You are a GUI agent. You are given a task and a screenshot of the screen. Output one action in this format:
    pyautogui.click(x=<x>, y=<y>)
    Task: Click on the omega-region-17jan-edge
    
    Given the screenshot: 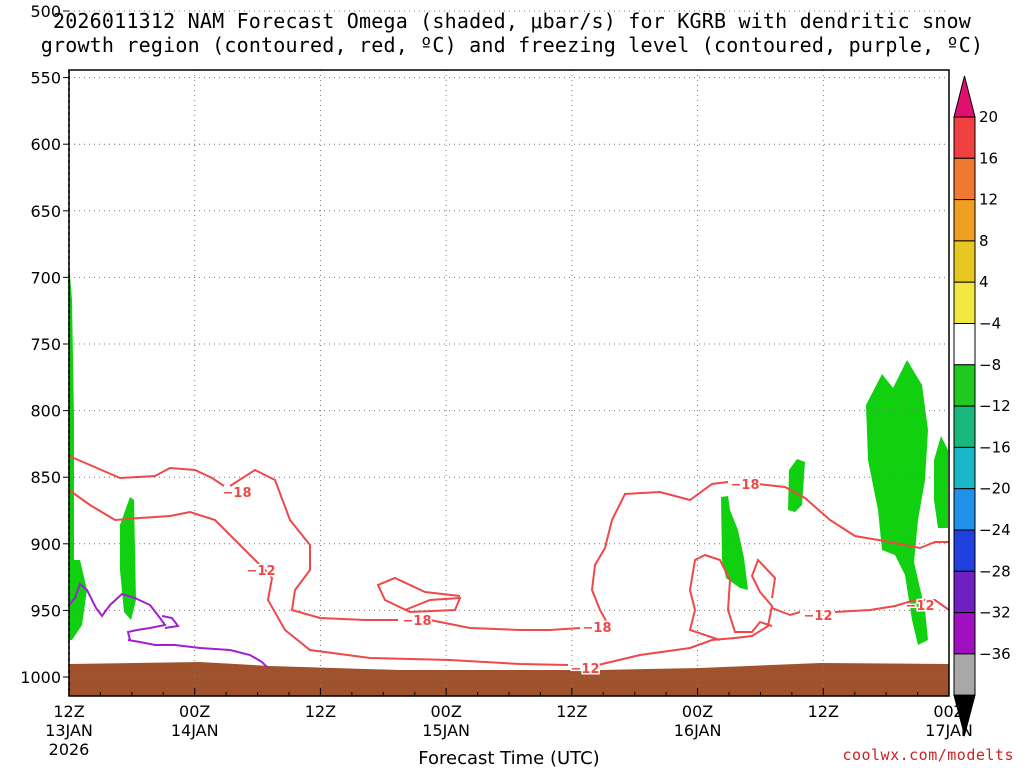 What is the action you would take?
    pyautogui.click(x=941, y=482)
    